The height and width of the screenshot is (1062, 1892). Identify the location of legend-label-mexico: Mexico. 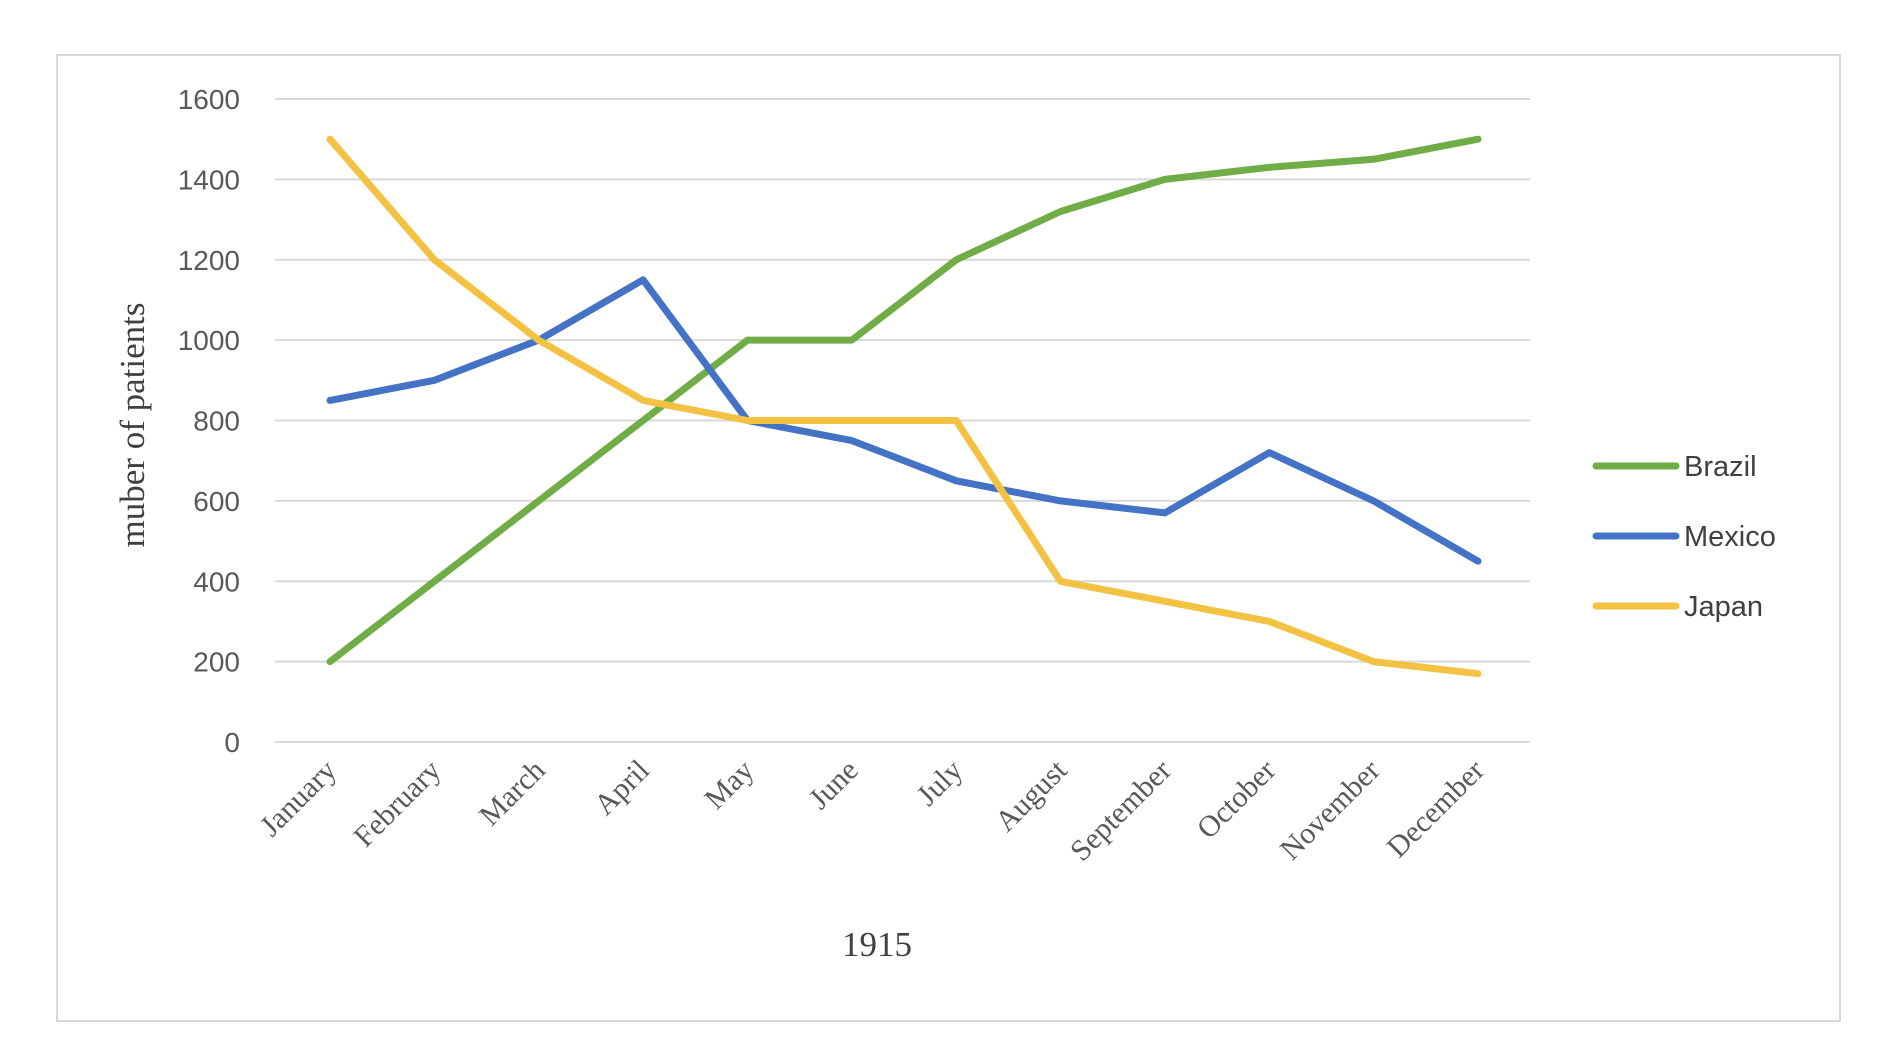
(1730, 537).